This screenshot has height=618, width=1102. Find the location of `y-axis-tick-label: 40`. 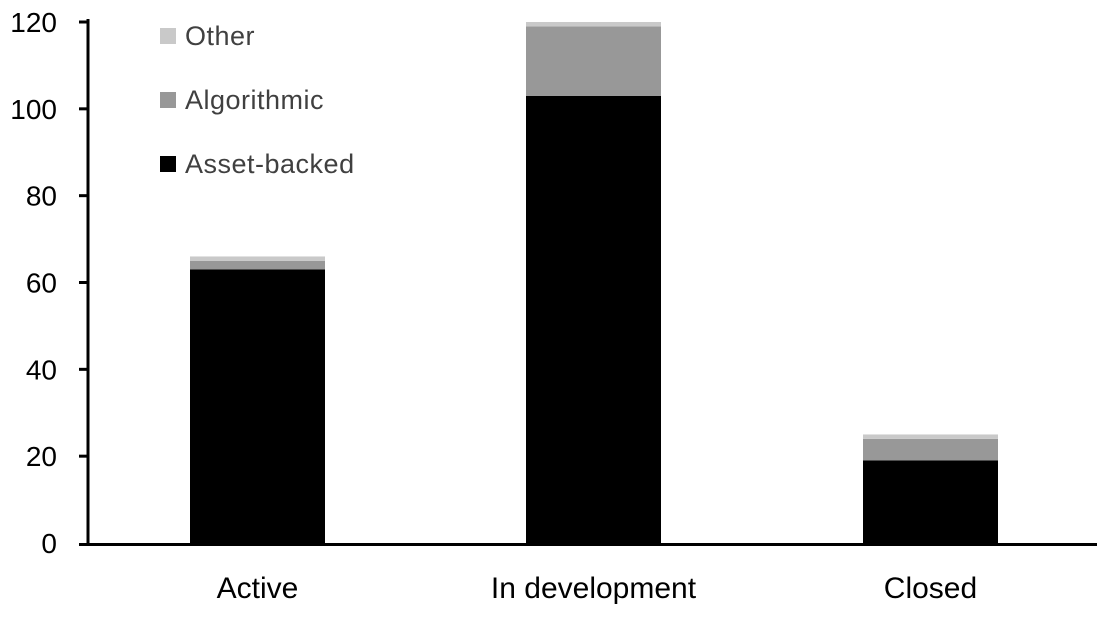

y-axis-tick-label: 40 is located at coordinates (41, 369).